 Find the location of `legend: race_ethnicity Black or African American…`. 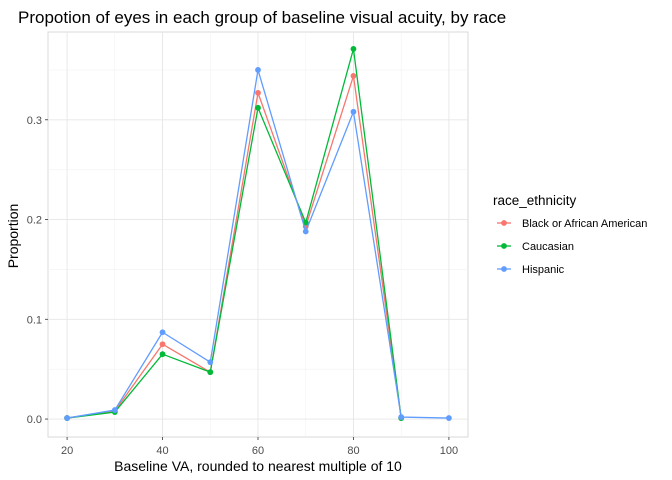

legend: race_ethnicity Black or African American… is located at coordinates (570, 234).